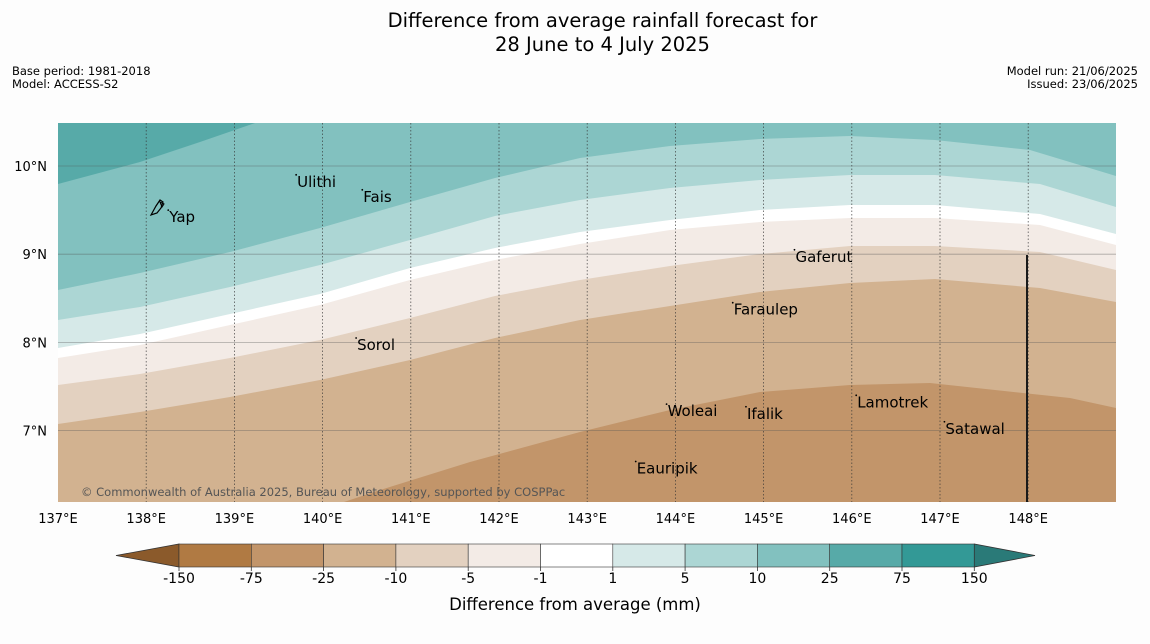 This screenshot has height=644, width=1150. Describe the element at coordinates (1004, 555) in the screenshot. I see `colorbar-extension-high` at that location.